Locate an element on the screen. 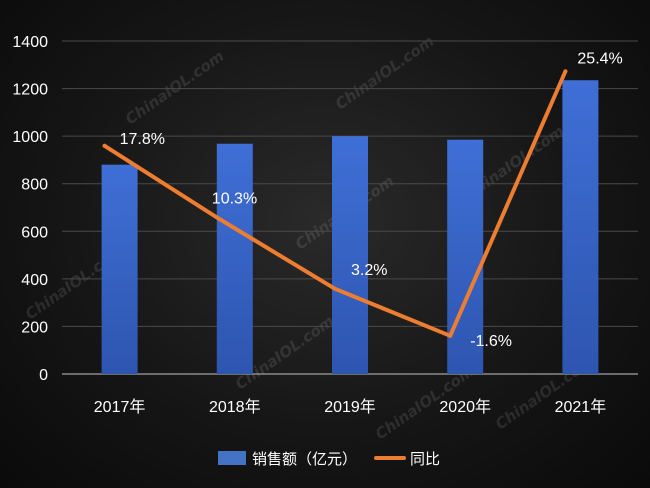 This screenshot has height=488, width=650. y-tick-label: 800 is located at coordinates (34, 185).